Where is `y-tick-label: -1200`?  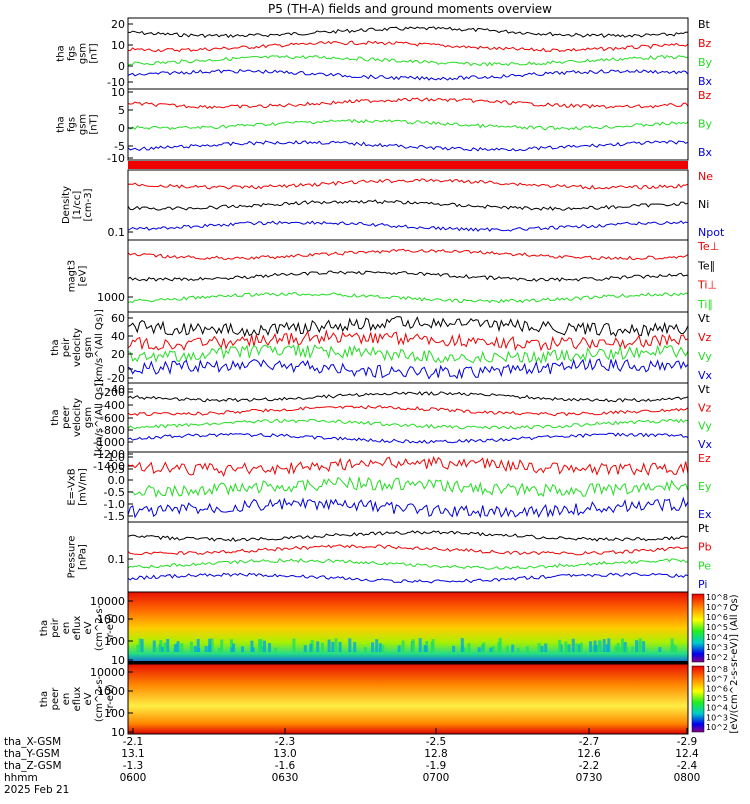
y-tick-label: -1200 is located at coordinates (109, 454).